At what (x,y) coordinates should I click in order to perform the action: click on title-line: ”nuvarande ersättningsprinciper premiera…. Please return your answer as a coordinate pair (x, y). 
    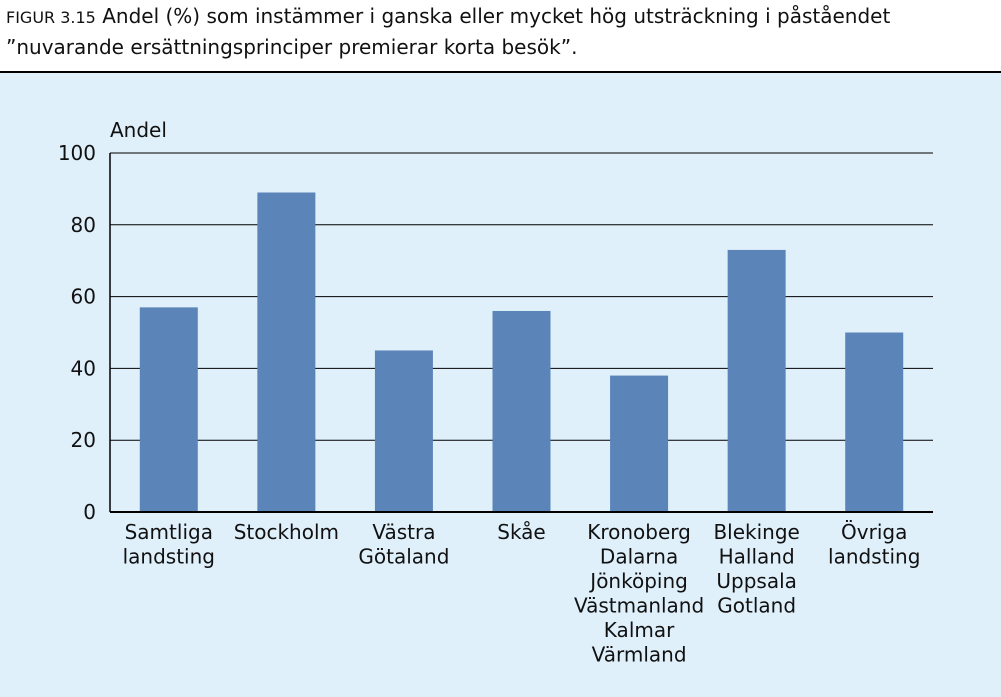
    Looking at the image, I should click on (291, 47).